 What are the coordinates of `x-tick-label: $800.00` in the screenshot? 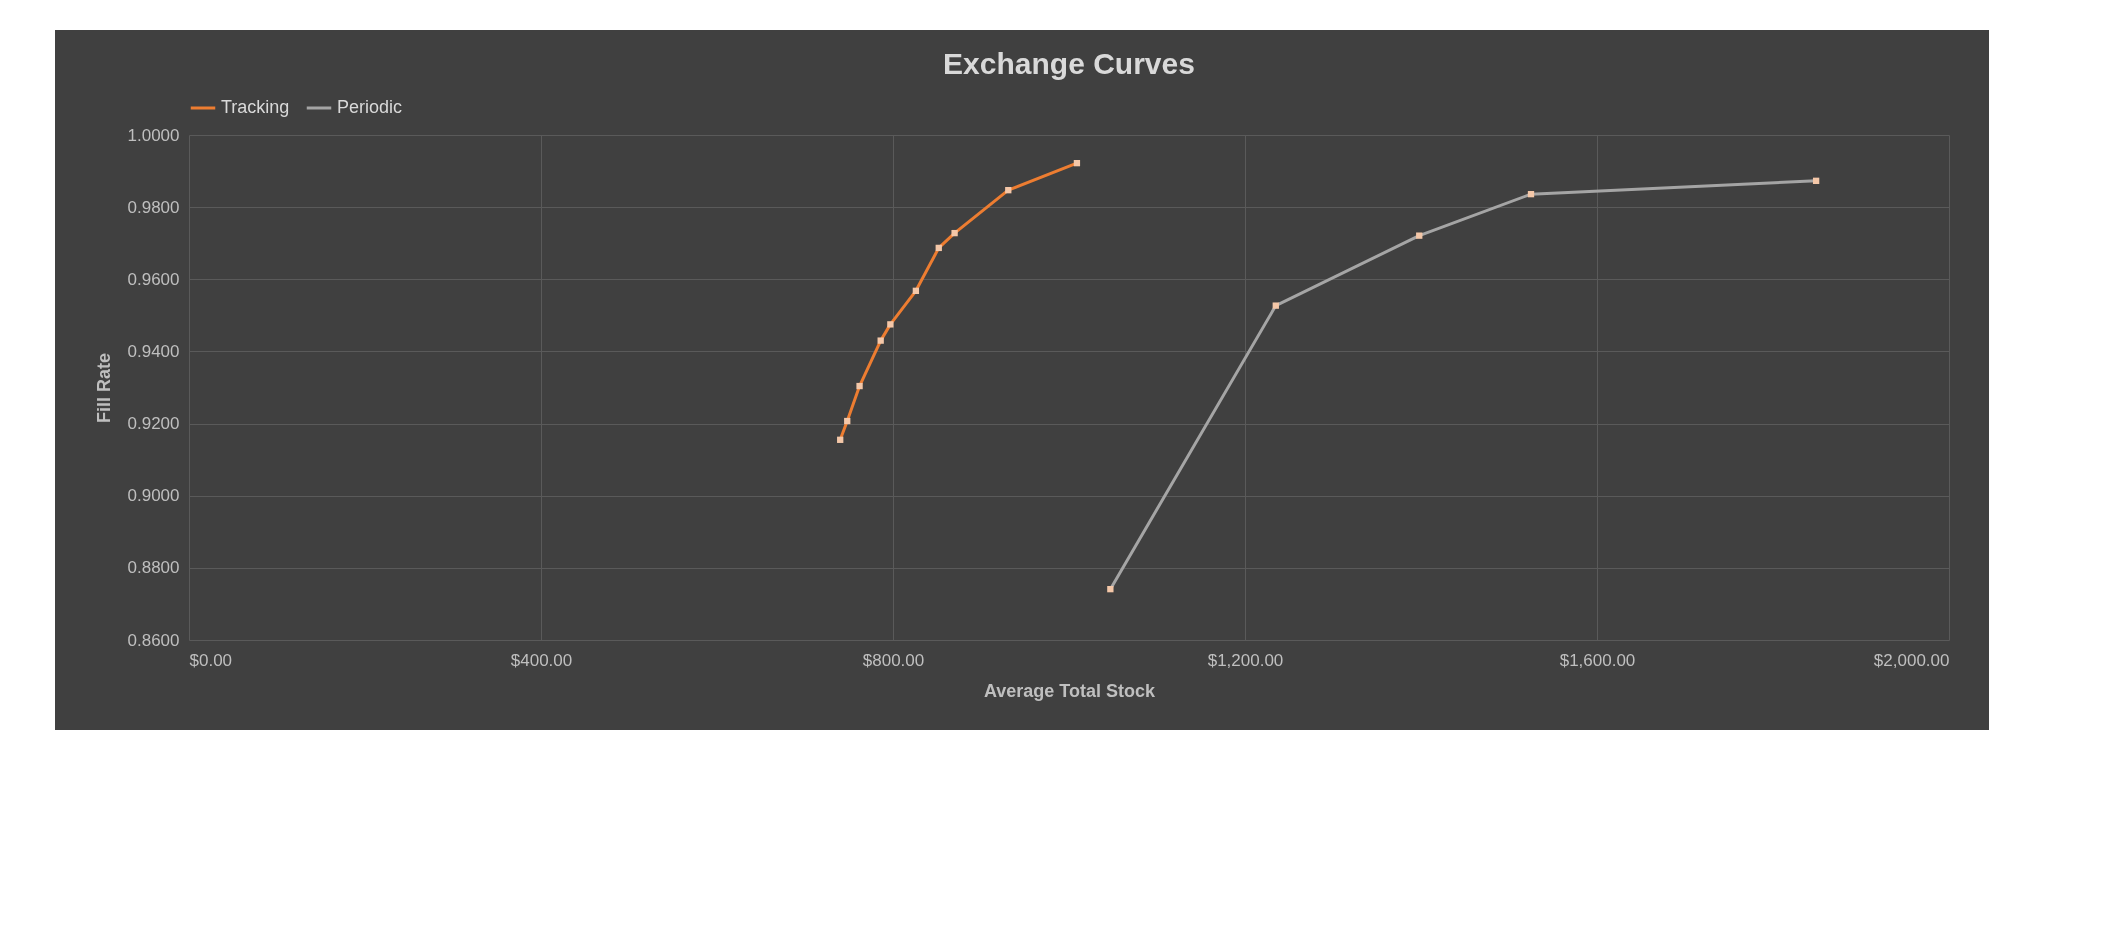 It's located at (893, 660).